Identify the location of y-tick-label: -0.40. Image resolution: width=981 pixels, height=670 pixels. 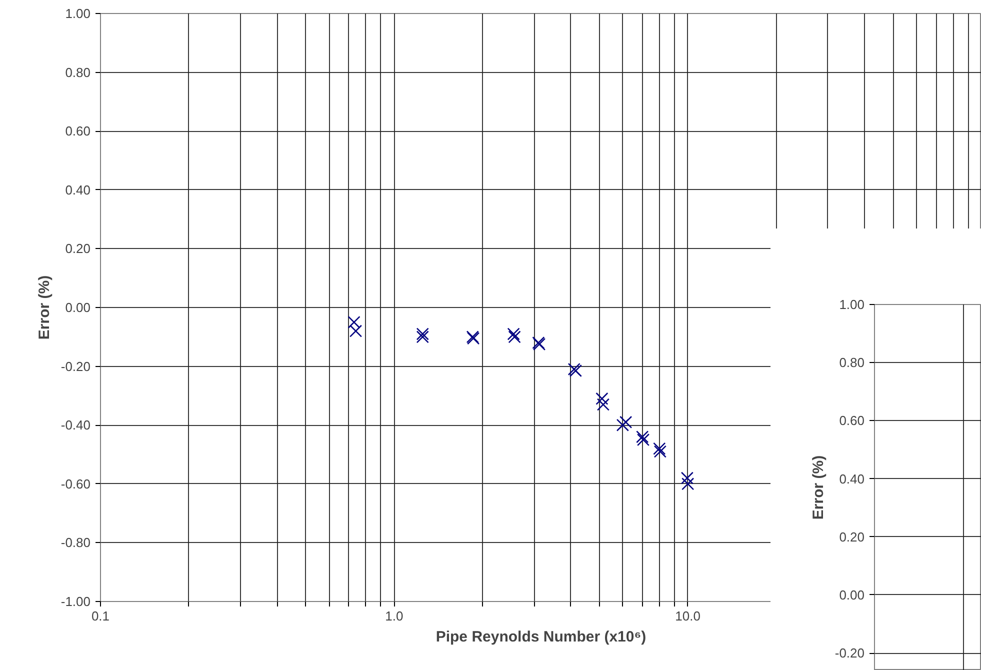
(75, 425).